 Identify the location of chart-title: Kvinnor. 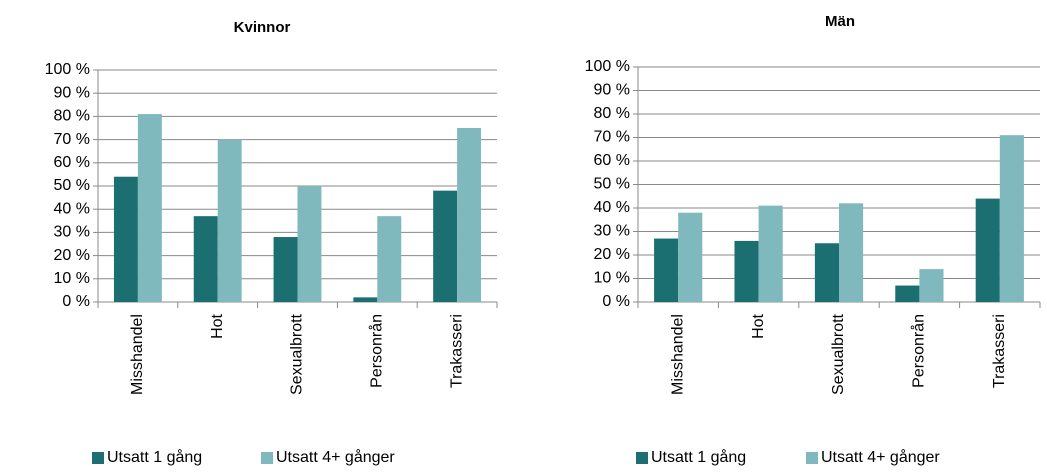
(262, 27).